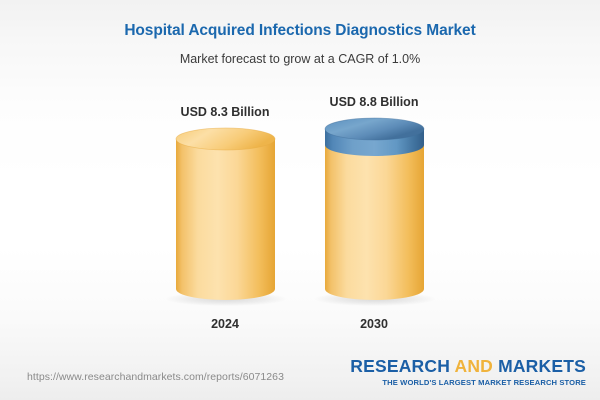  Describe the element at coordinates (225, 324) in the screenshot. I see `category-label-2024: 2024` at that location.